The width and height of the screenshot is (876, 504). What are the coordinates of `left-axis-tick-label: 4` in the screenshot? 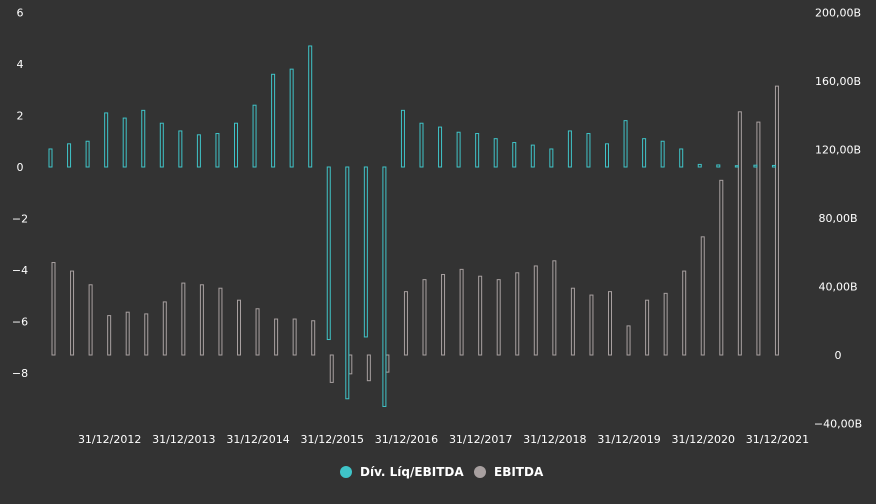 It's located at (20, 64).